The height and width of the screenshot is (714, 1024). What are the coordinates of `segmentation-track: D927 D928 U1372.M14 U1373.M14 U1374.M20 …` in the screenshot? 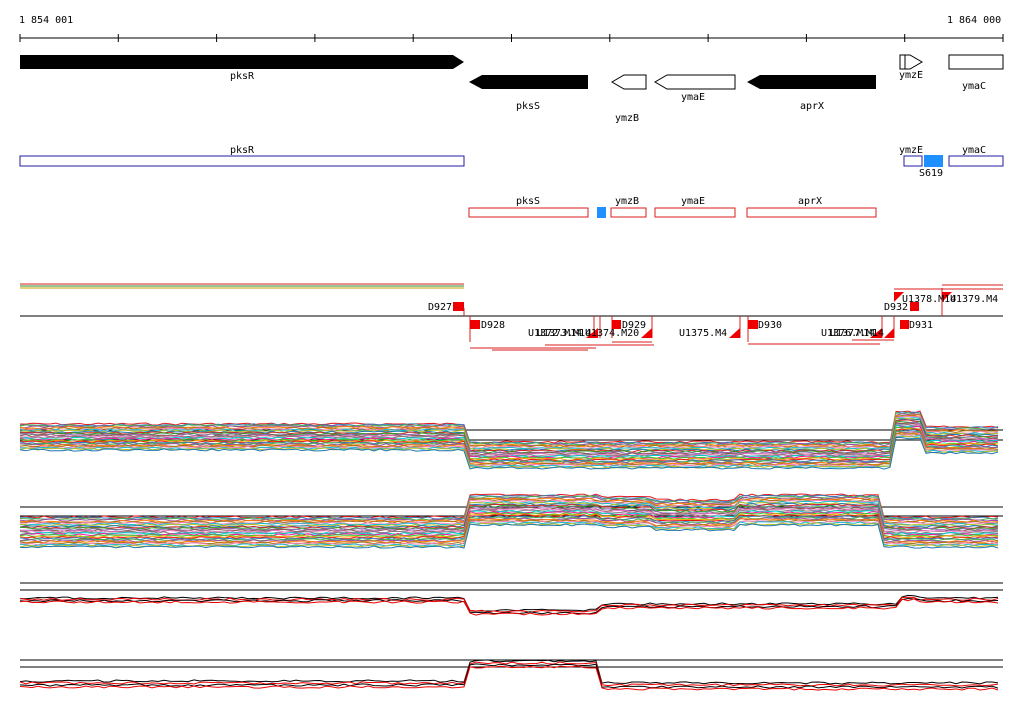 It's located at (511, 317).